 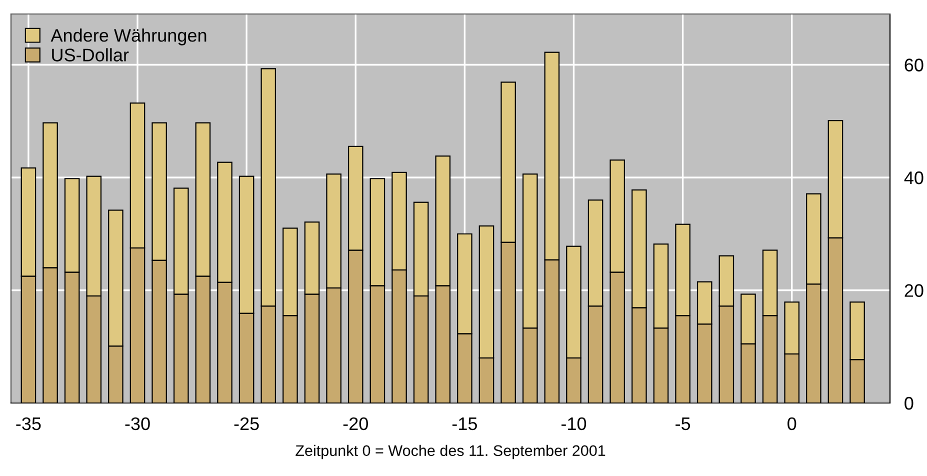 I want to click on x-tick-label: -20, so click(x=355, y=423).